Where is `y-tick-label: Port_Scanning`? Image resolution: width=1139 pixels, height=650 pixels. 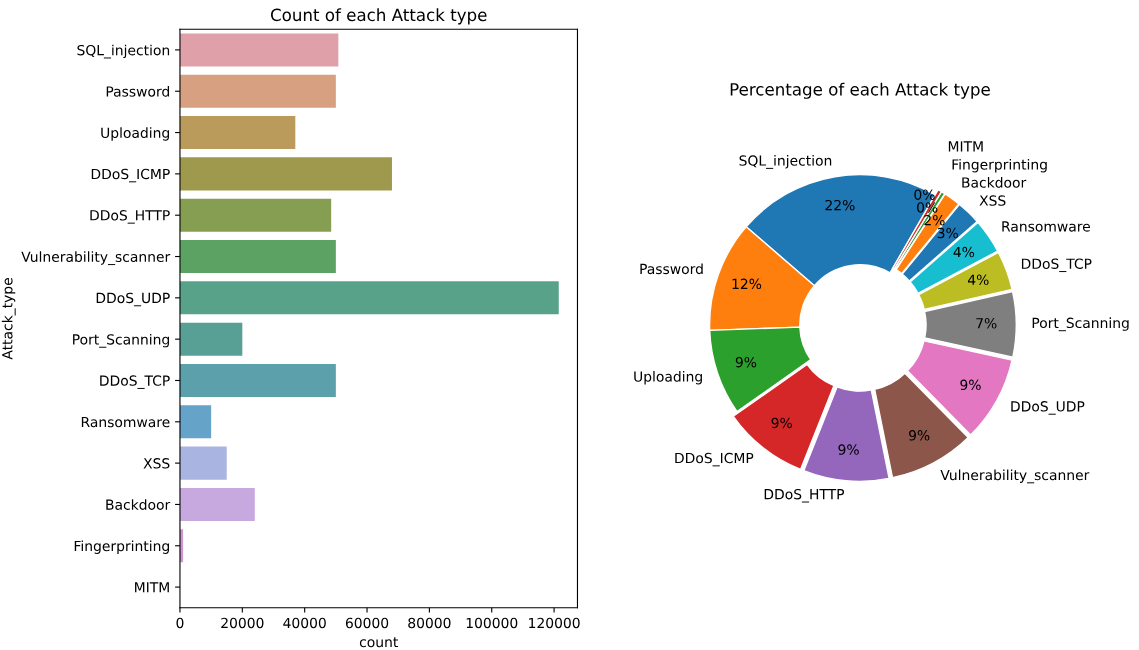 y-tick-label: Port_Scanning is located at coordinates (121, 340).